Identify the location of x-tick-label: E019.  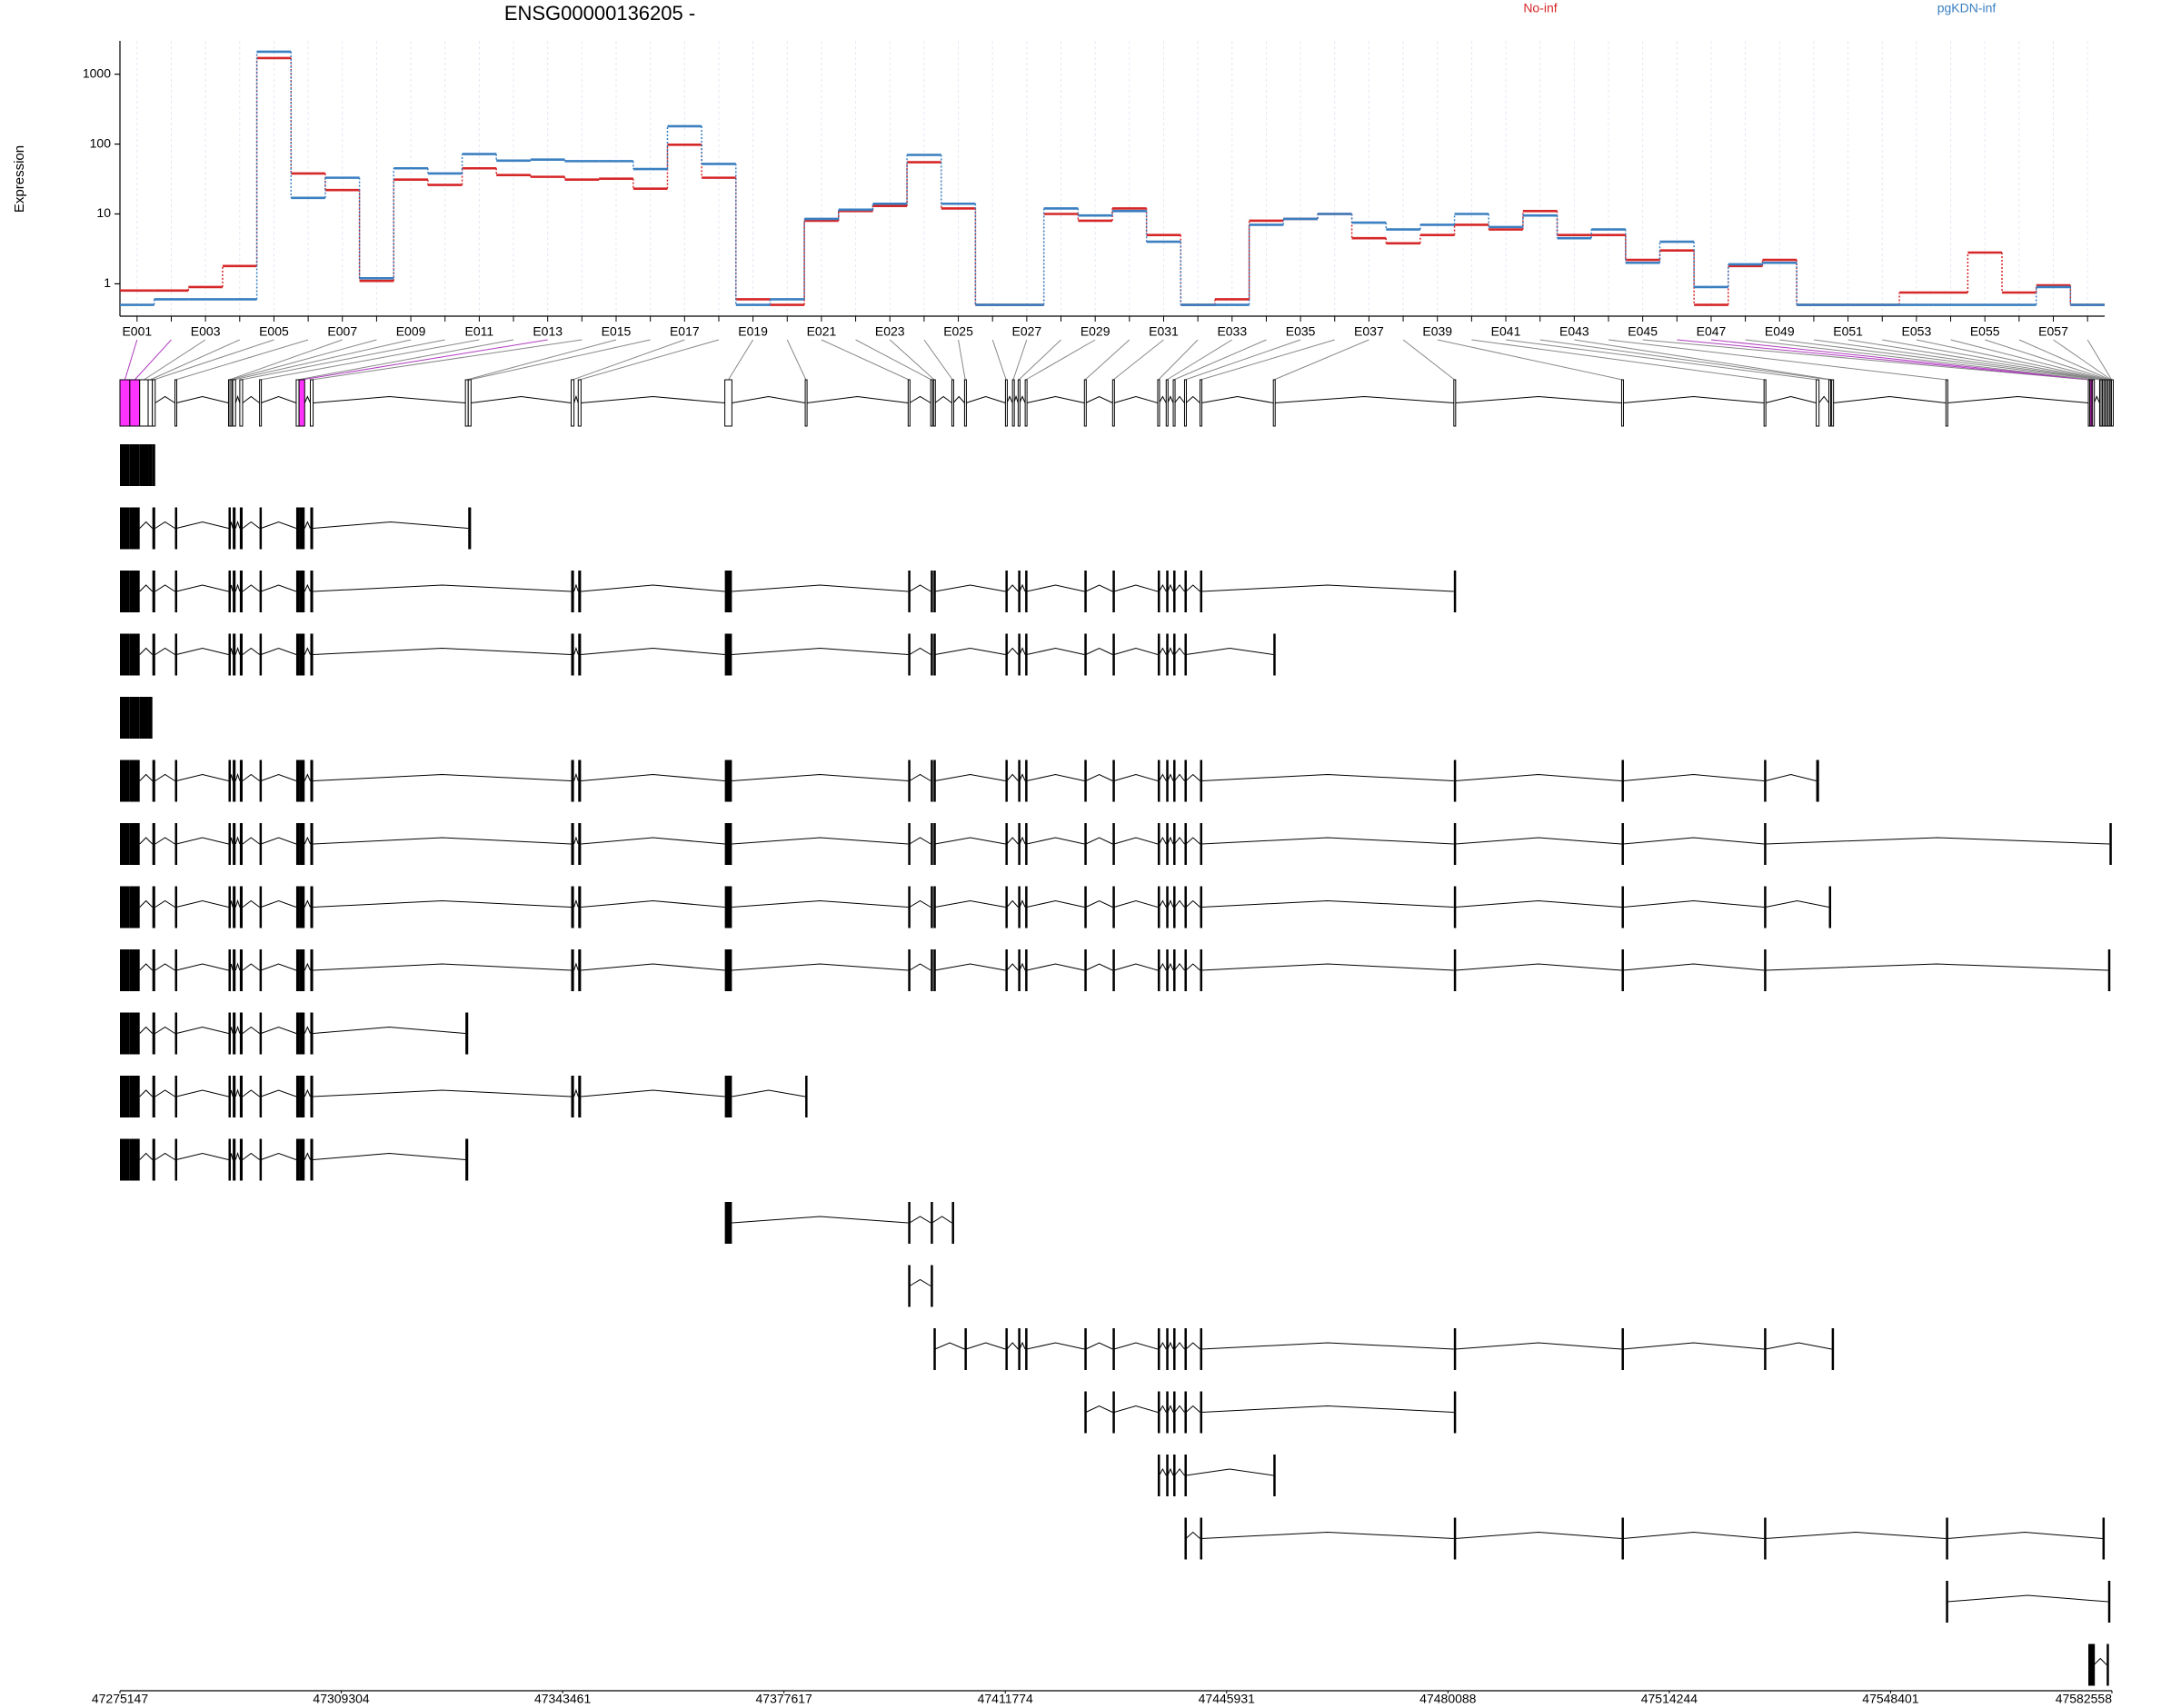
(753, 331).